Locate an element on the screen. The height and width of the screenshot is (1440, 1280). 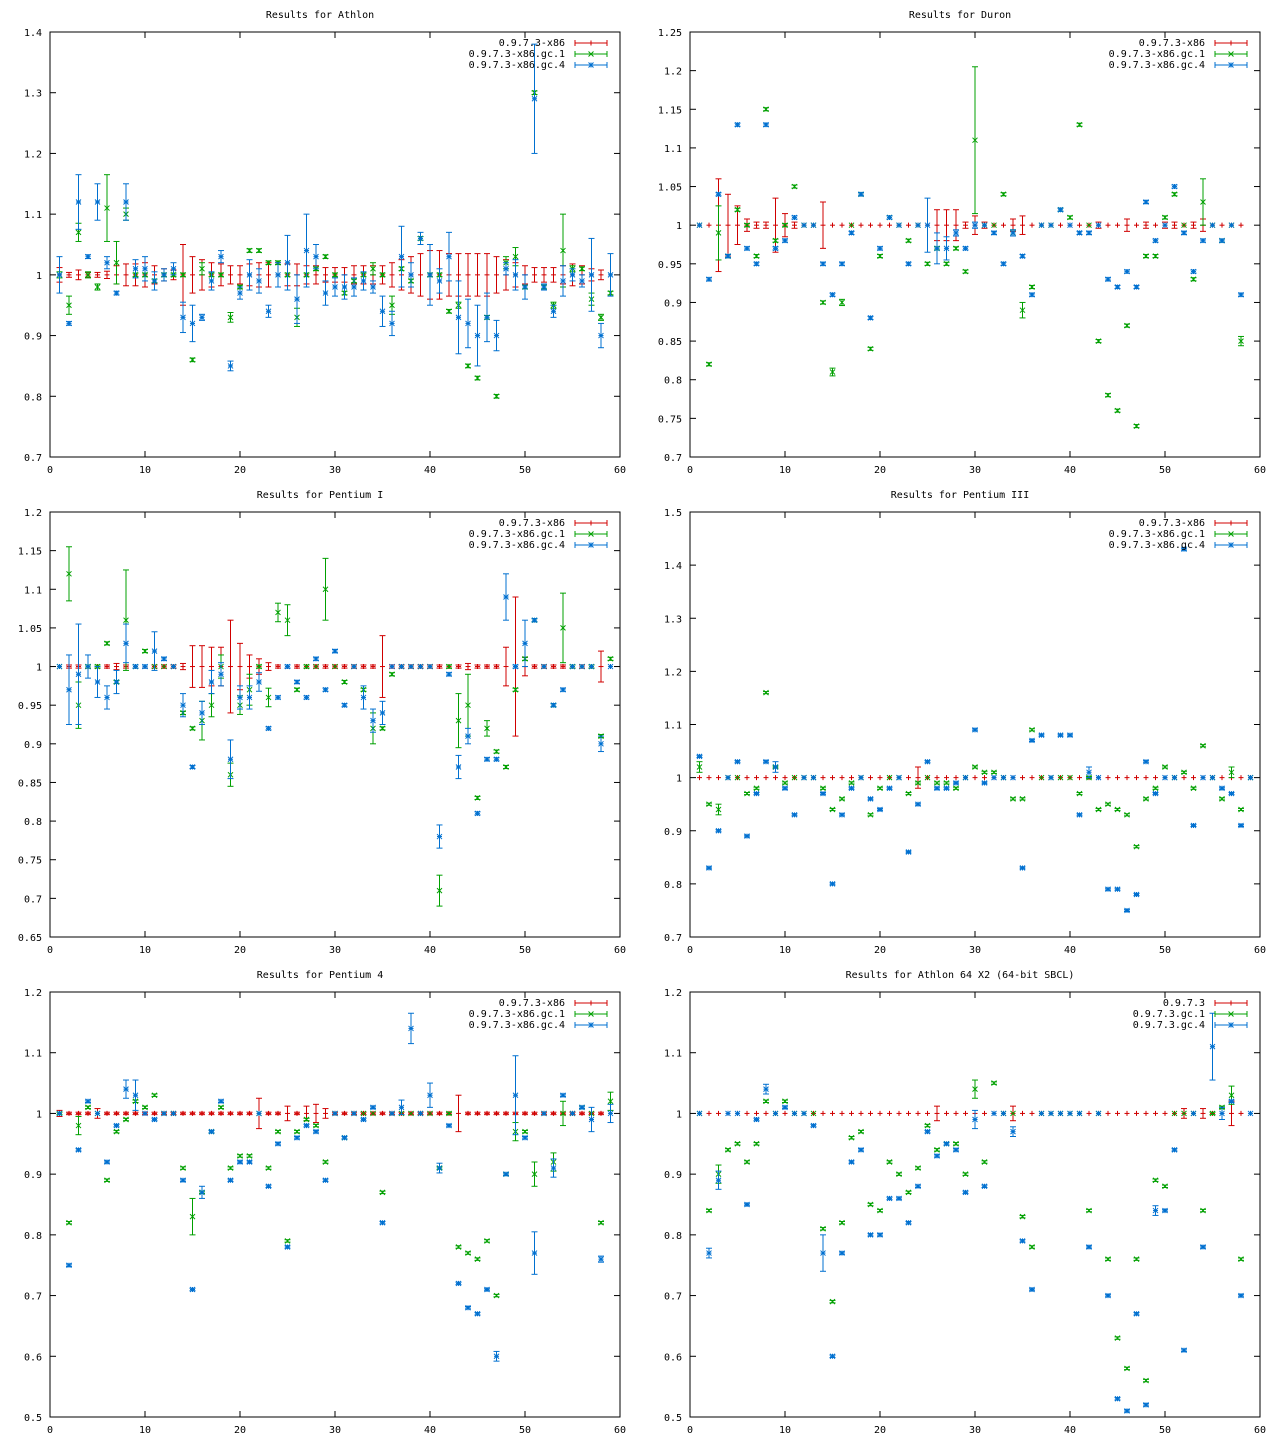
x-tick-label: 50 is located at coordinates (1165, 470).